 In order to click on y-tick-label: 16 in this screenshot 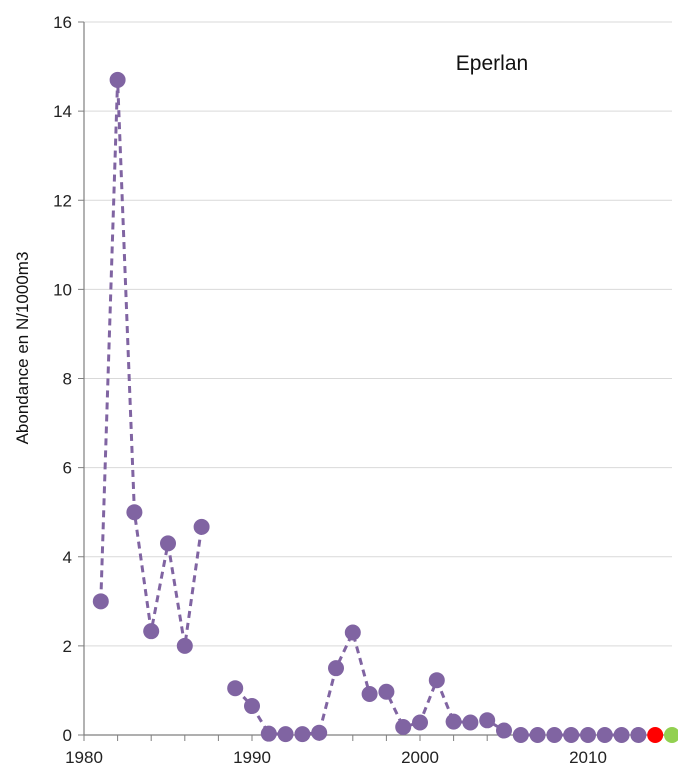, I will do `click(62, 22)`.